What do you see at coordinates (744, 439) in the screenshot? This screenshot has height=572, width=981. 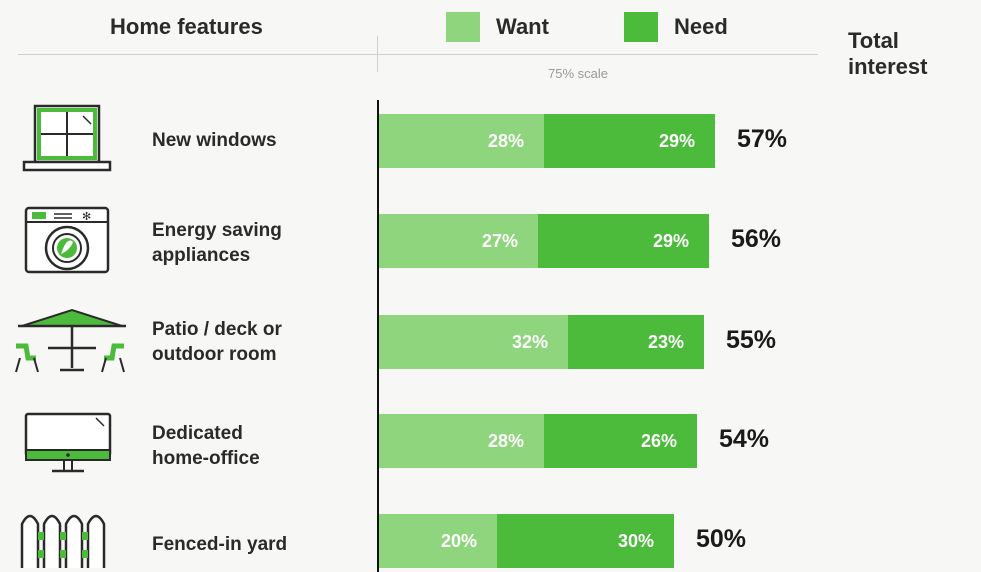 I see `total-interest-home-office: 54%` at bounding box center [744, 439].